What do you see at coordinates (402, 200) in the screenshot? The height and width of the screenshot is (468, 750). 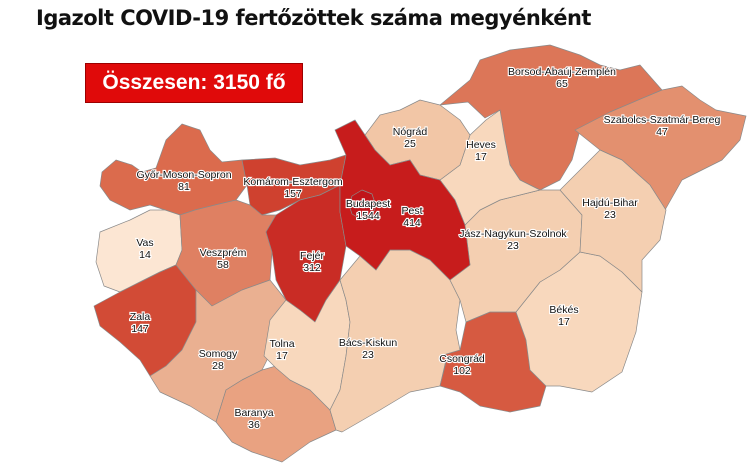 I see `county-pest` at bounding box center [402, 200].